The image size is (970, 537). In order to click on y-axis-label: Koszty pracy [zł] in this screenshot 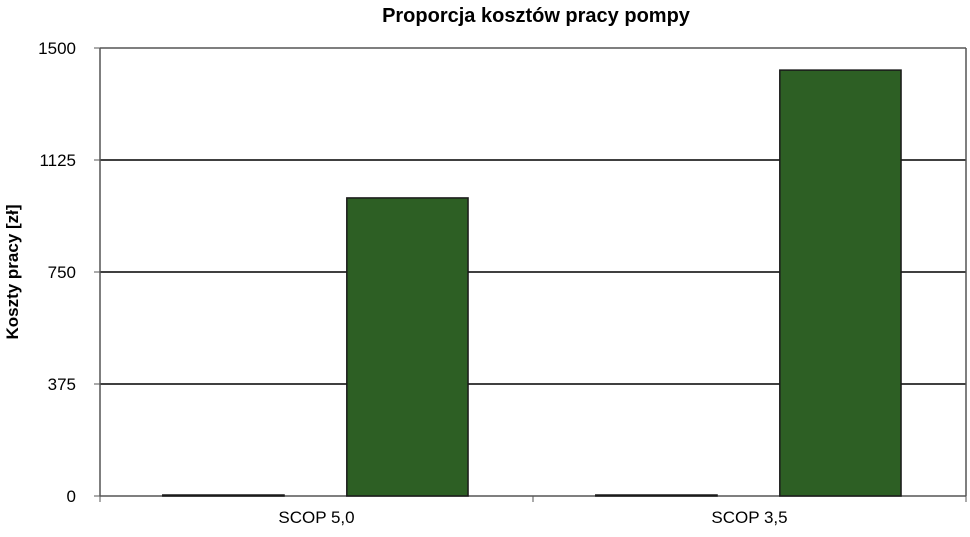, I will do `click(12, 271)`.